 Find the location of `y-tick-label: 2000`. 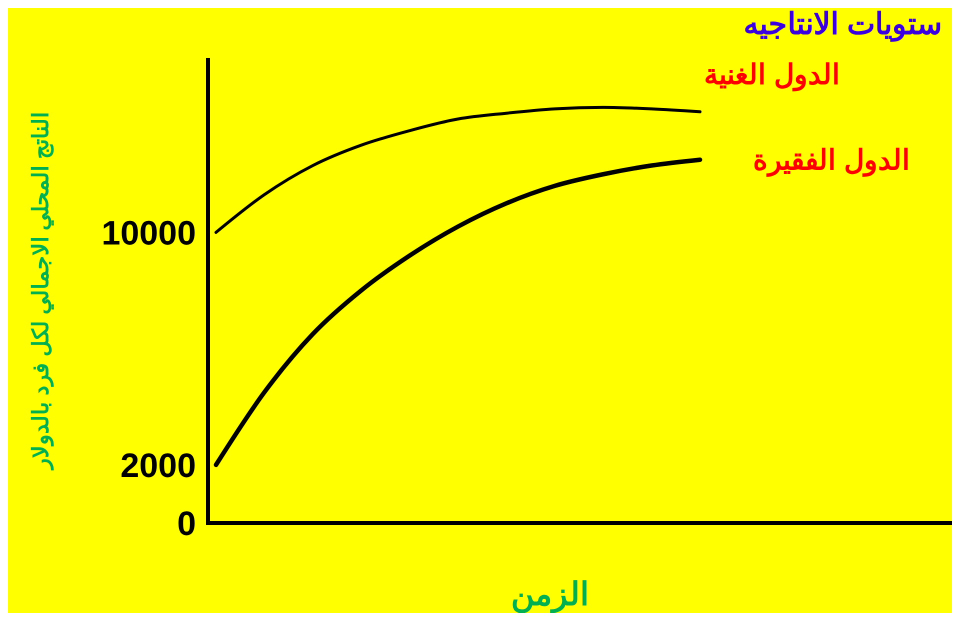

y-tick-label: 2000 is located at coordinates (158, 465).